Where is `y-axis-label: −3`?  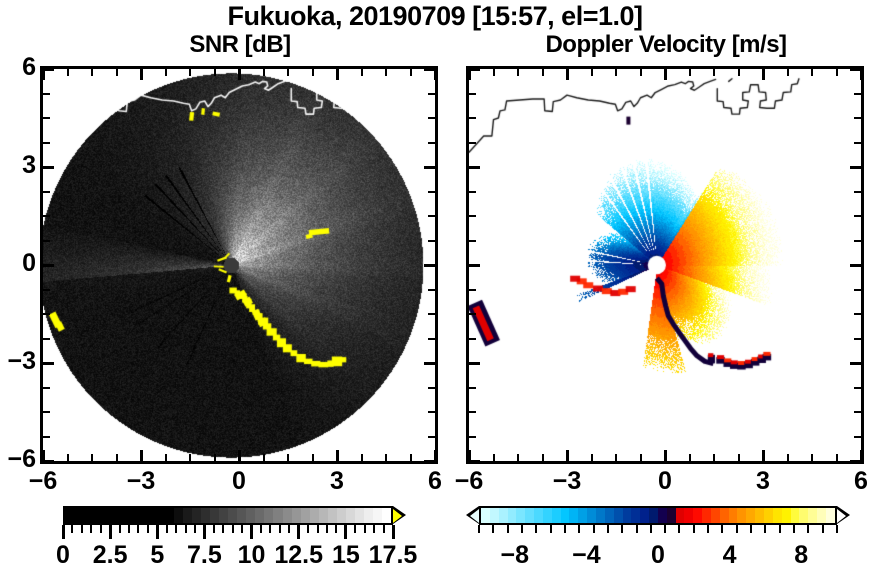
y-axis-label: −3 is located at coordinates (21, 361).